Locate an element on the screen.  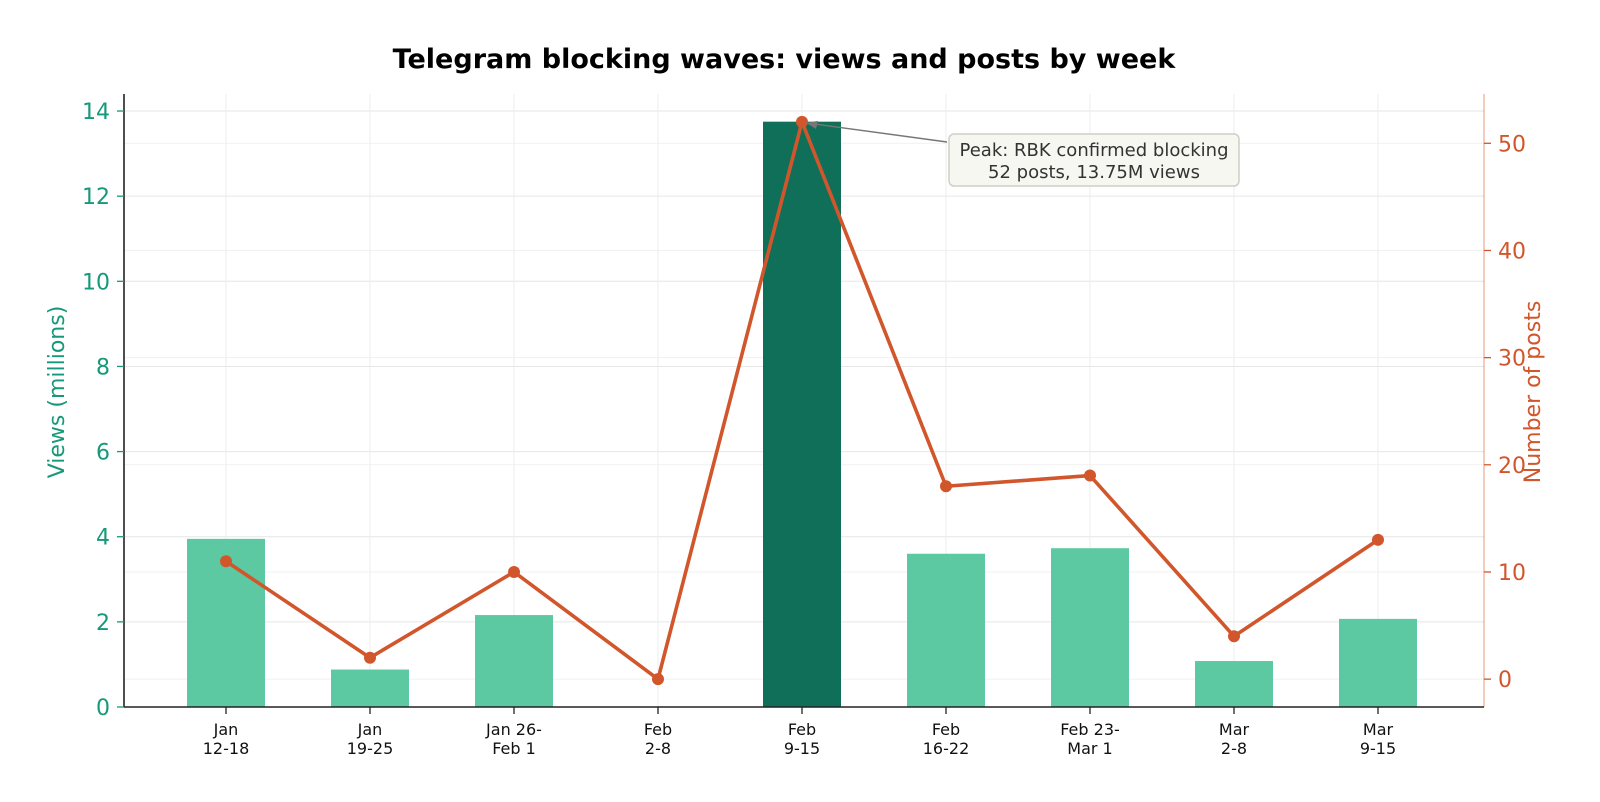
y-tick-left-label: 6 is located at coordinates (103, 453).